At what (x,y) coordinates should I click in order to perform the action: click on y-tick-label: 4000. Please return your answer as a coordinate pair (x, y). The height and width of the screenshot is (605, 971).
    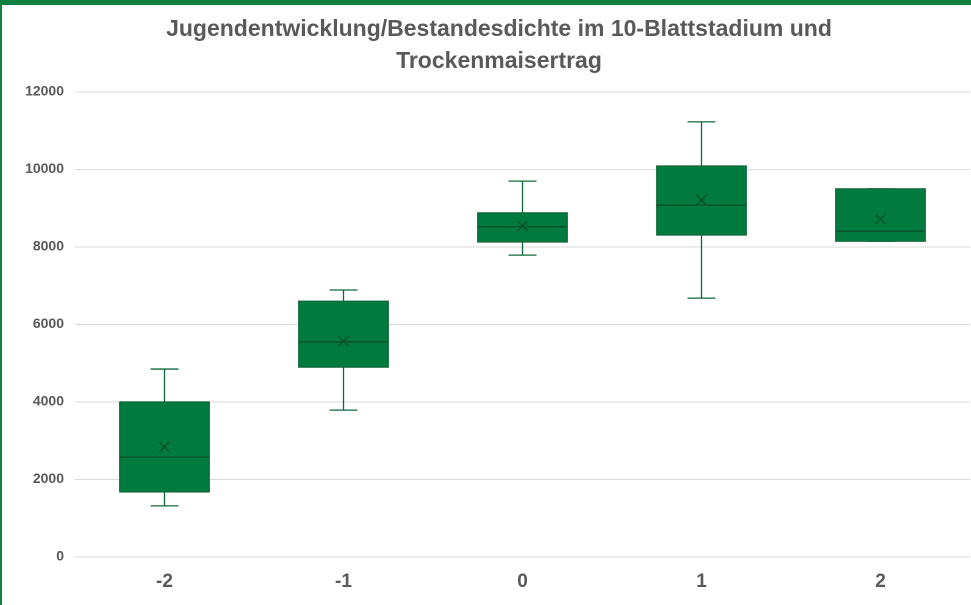
    Looking at the image, I should click on (48, 401).